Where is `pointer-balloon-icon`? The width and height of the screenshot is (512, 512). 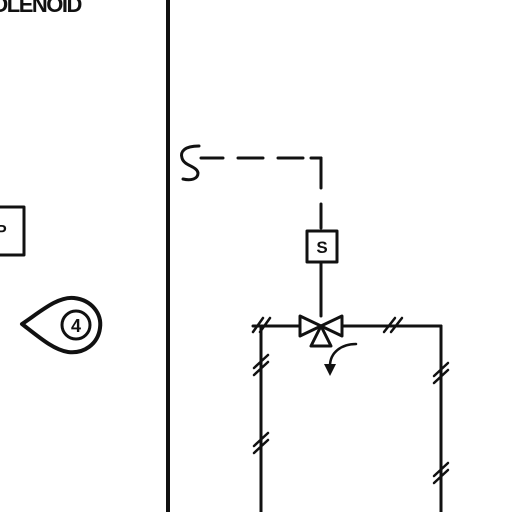 pointer-balloon-icon is located at coordinates (61, 325).